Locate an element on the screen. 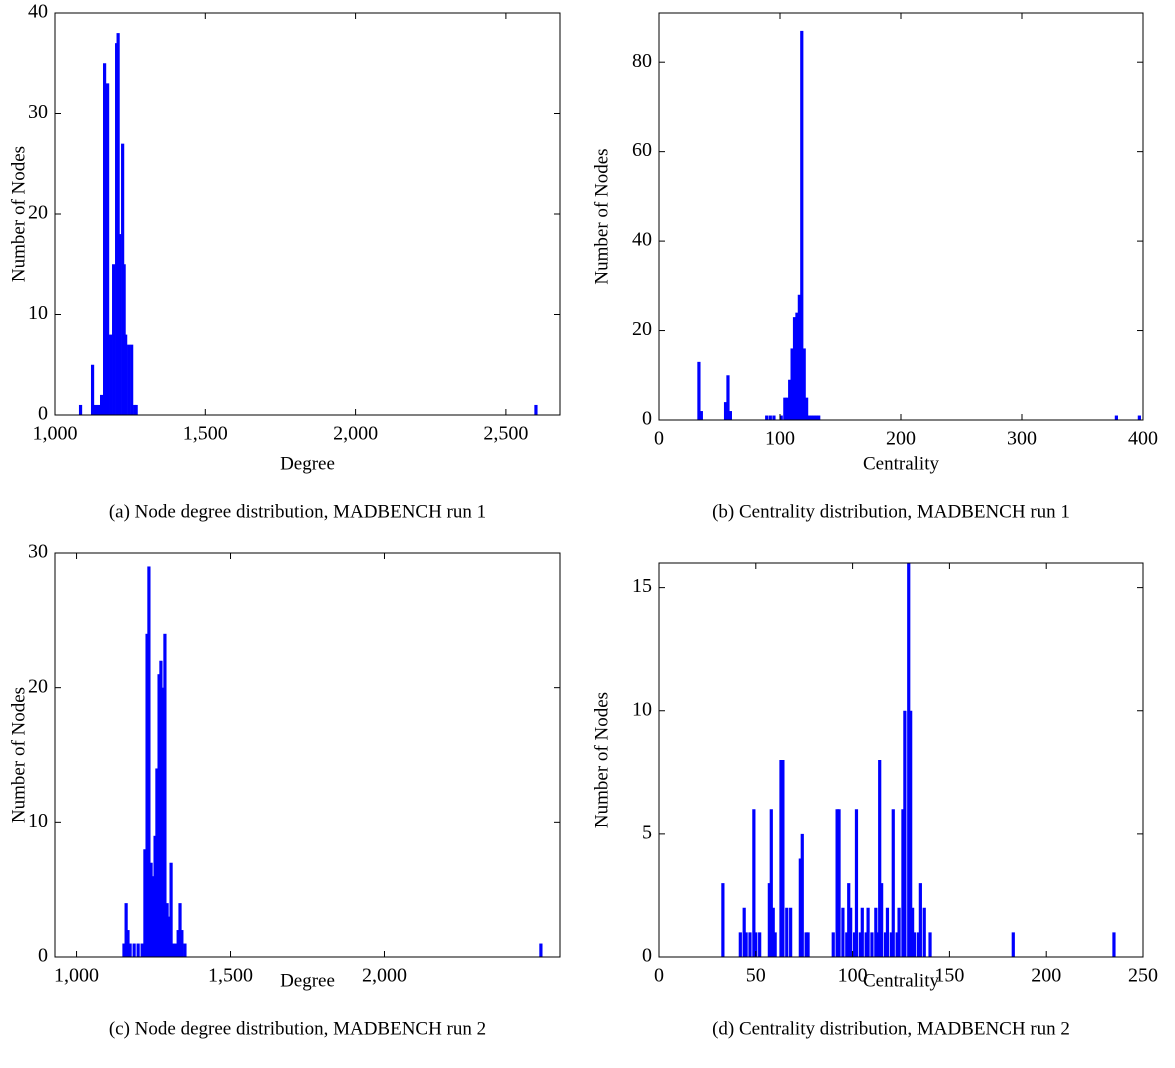 The width and height of the screenshot is (1175, 1068). y-tick-label: 5 is located at coordinates (647, 832).